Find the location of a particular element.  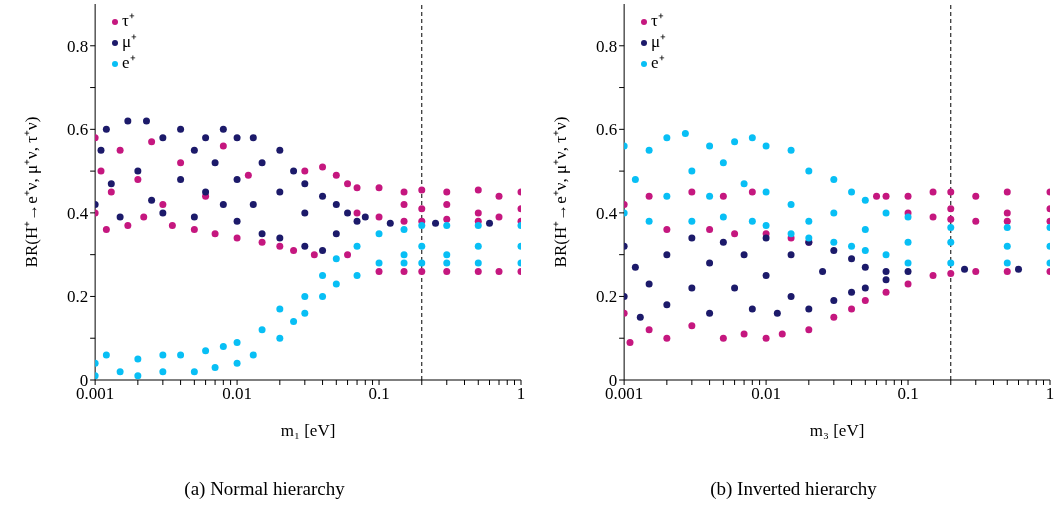

x-axis-title: m₃ [eV] is located at coordinates (837, 430).